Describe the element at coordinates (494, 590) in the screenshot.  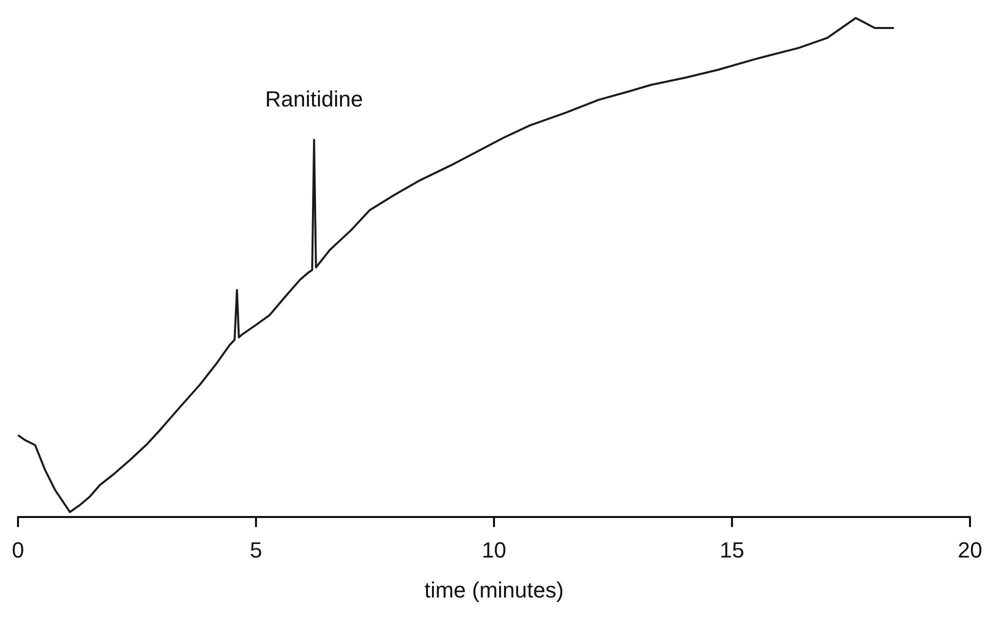
I see `x-axis-title: time (minutes)` at that location.